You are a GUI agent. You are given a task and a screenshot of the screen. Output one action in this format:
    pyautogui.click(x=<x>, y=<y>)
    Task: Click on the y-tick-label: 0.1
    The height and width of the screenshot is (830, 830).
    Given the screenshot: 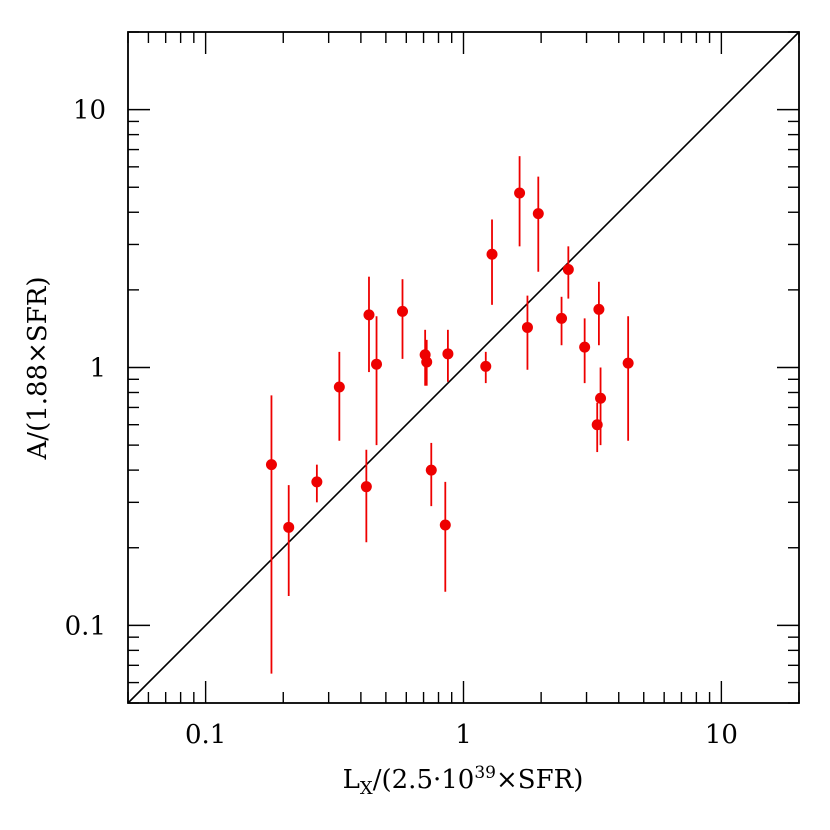 What is the action you would take?
    pyautogui.click(x=85, y=626)
    